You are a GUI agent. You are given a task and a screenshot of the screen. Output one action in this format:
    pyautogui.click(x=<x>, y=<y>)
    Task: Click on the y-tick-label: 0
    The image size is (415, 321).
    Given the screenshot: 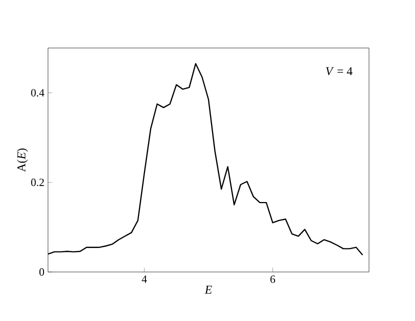 What is the action you would take?
    pyautogui.click(x=41, y=272)
    